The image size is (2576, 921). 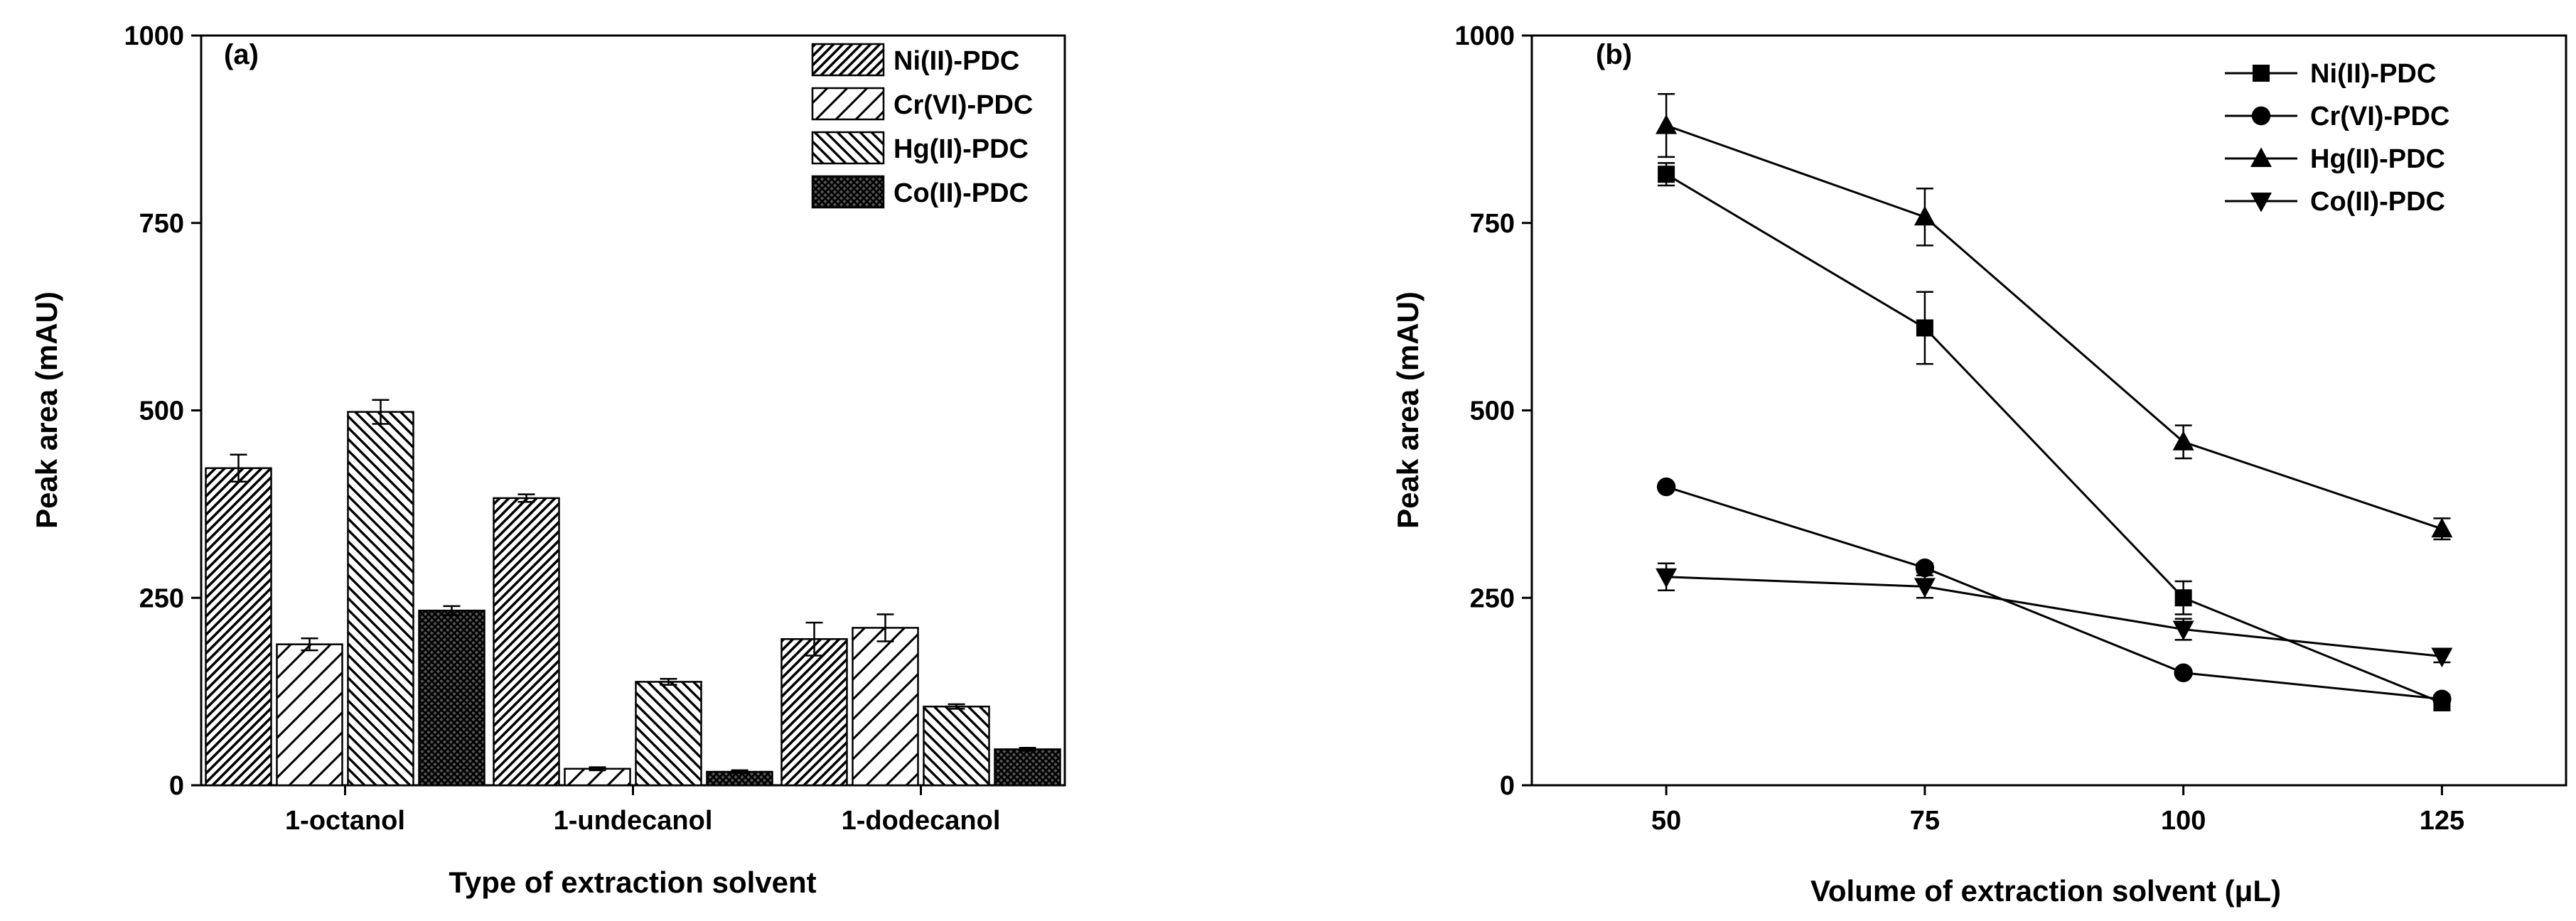 What do you see at coordinates (1614, 54) in the screenshot?
I see `panel-label: (b)` at bounding box center [1614, 54].